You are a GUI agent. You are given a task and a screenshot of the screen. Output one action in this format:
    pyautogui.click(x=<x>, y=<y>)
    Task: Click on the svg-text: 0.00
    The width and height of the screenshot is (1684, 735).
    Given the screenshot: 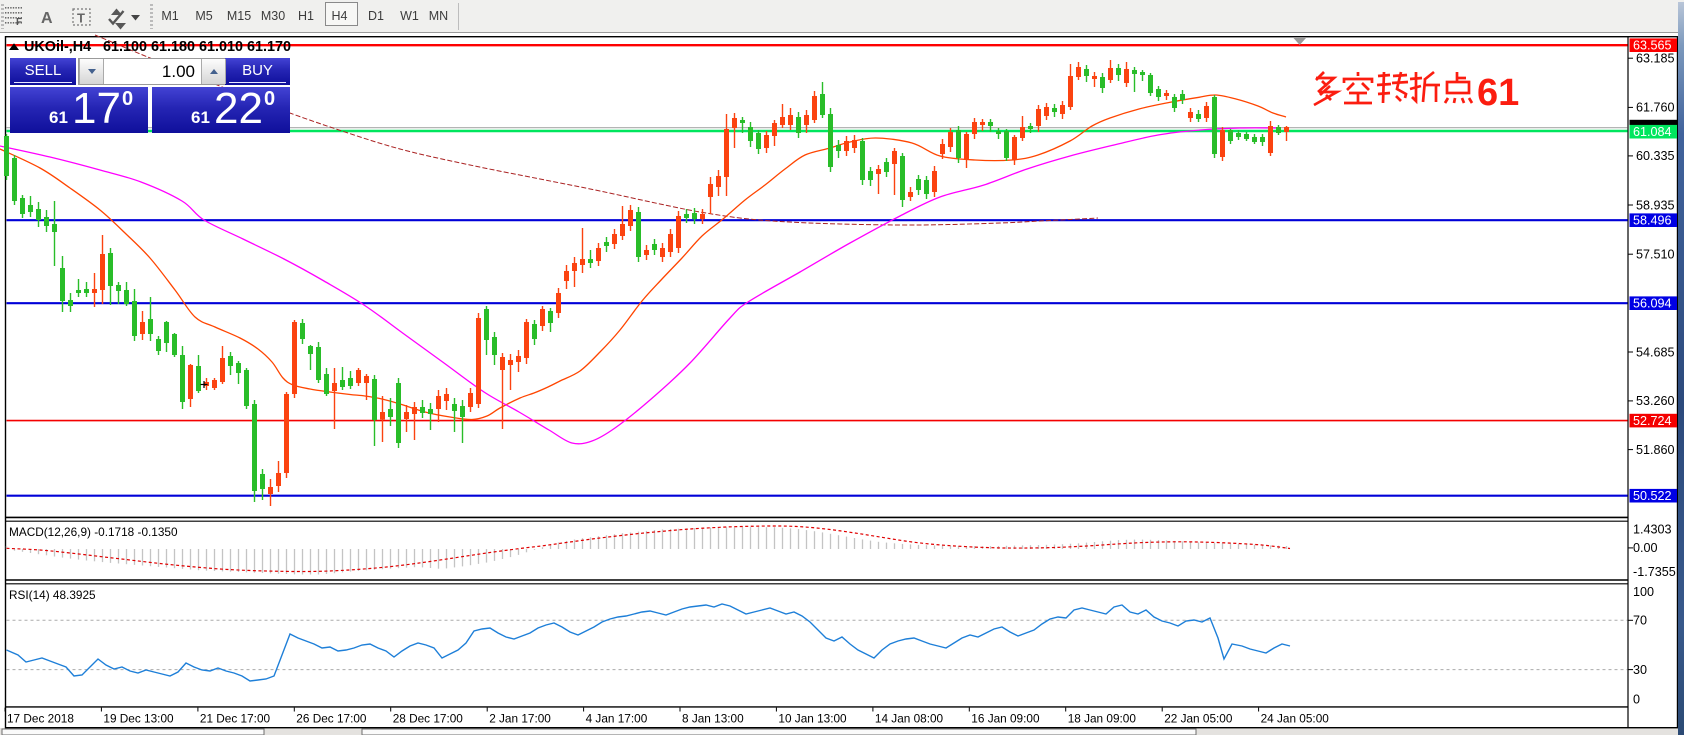 What is the action you would take?
    pyautogui.click(x=1645, y=548)
    